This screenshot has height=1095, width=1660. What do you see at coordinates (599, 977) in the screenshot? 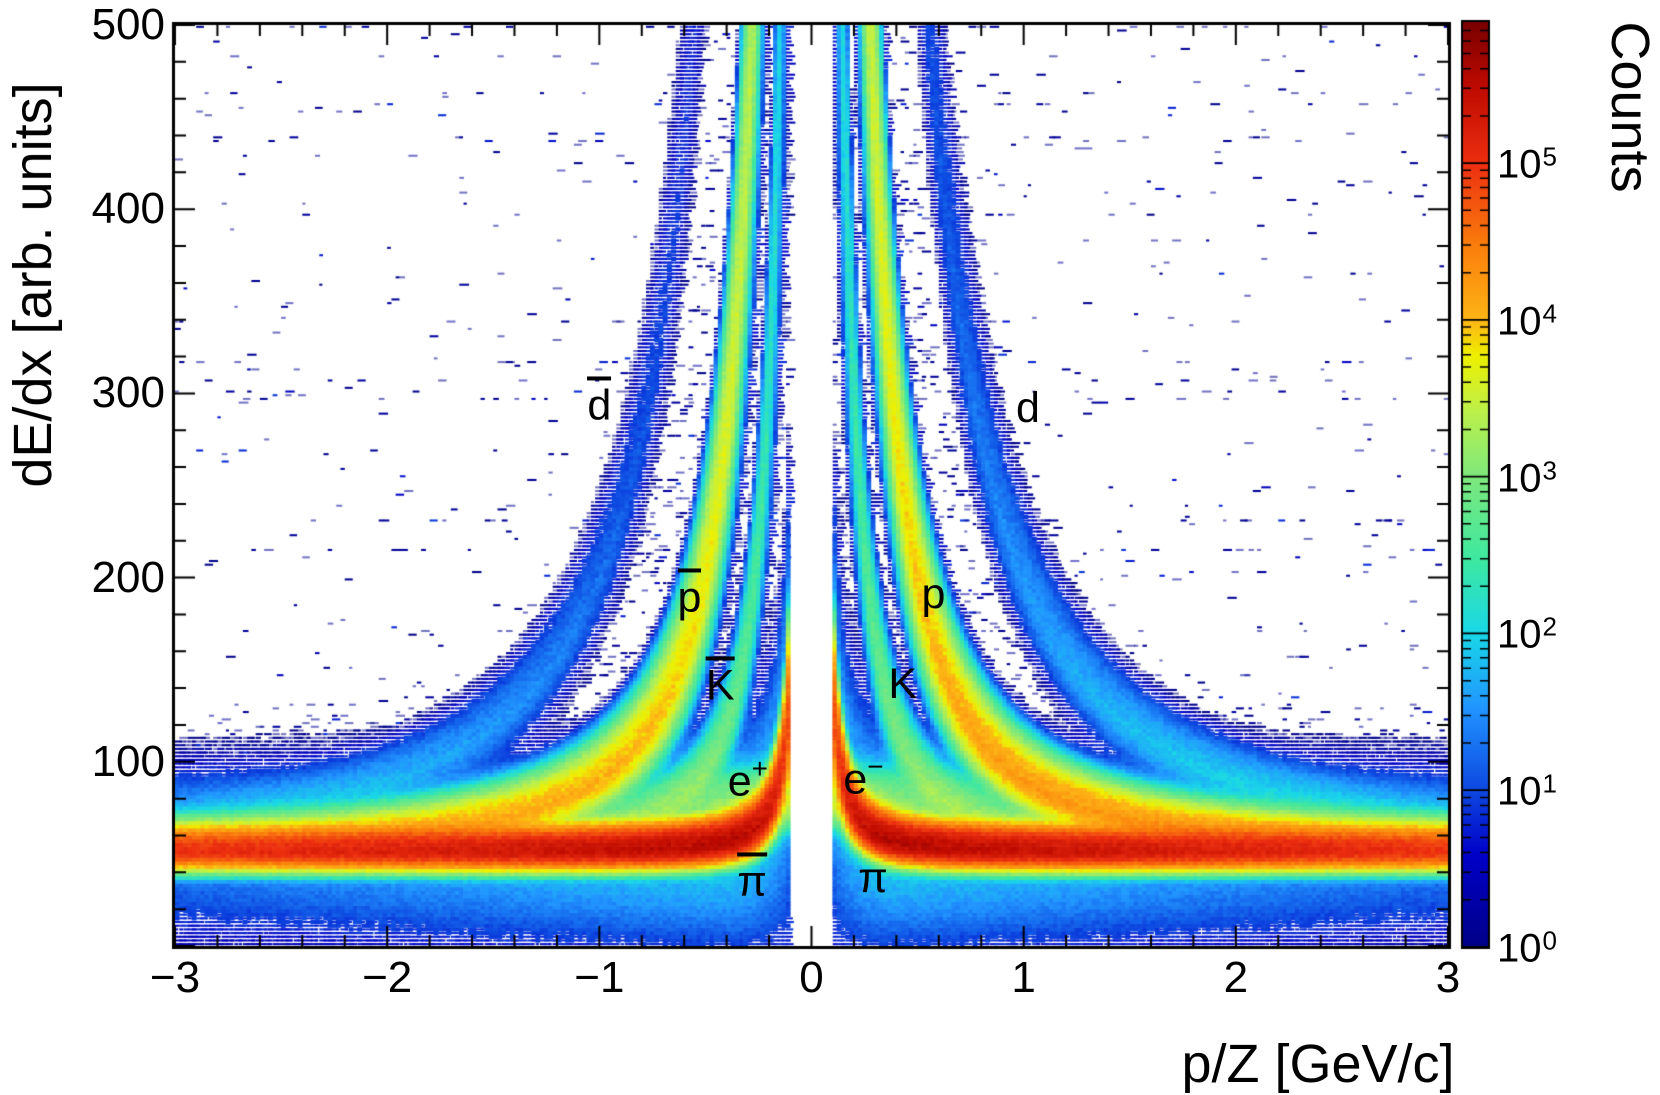
I see `x-tick-label: −1` at bounding box center [599, 977].